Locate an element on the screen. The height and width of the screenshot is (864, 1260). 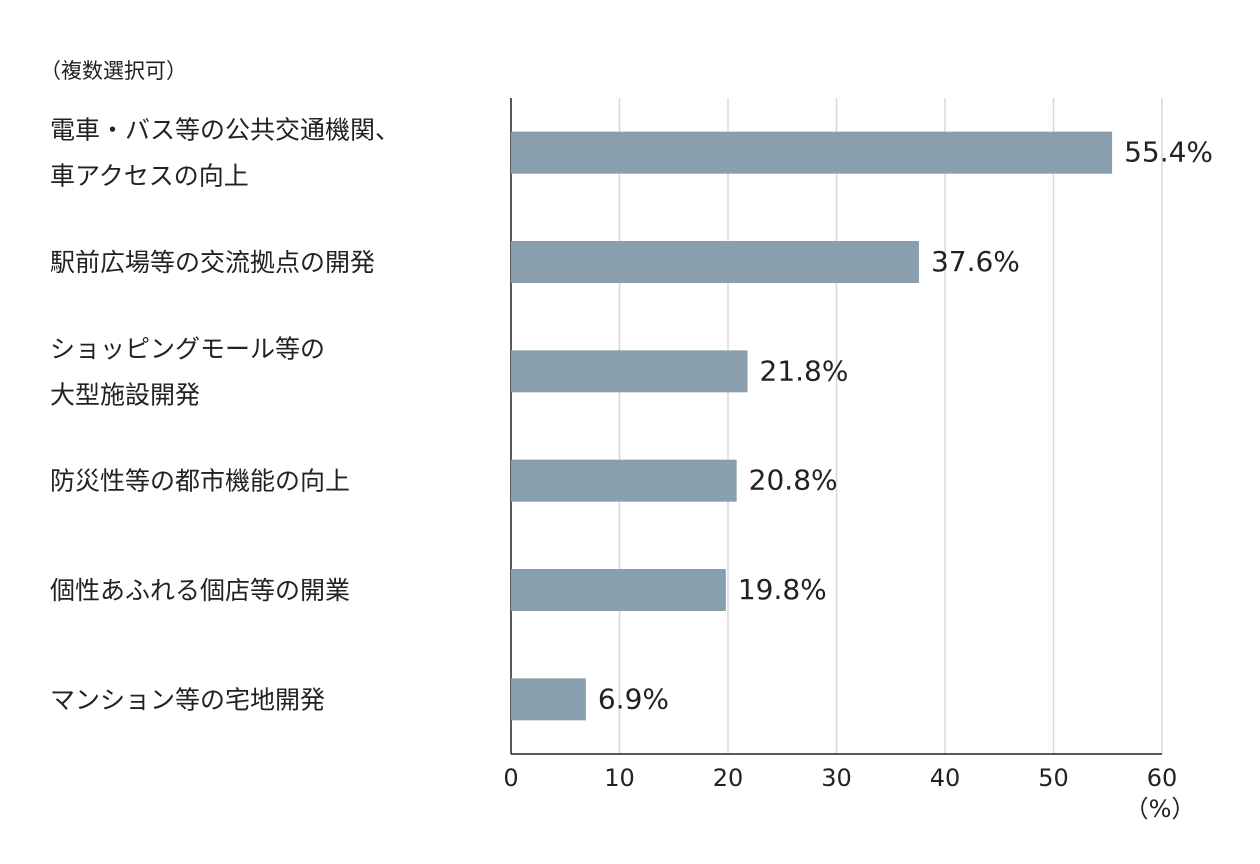
y-tick-label: 車アクセスの向上 is located at coordinates (149, 176).